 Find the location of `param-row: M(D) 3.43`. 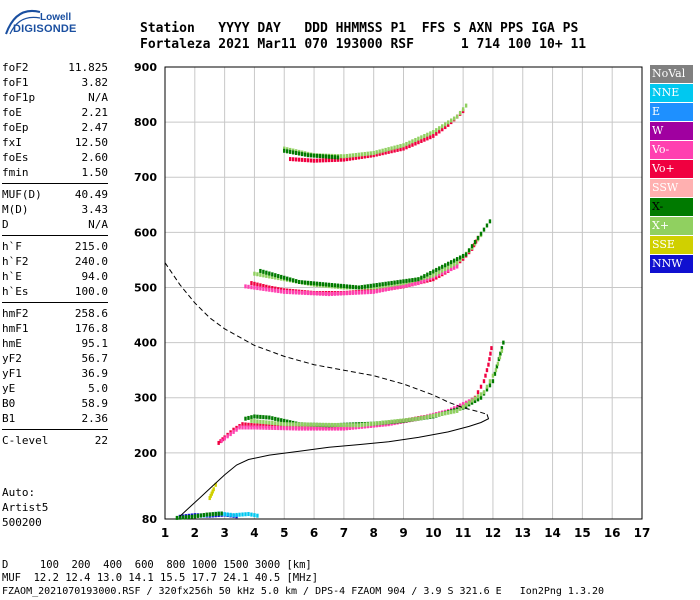

param-row: M(D) 3.43 is located at coordinates (55, 209).